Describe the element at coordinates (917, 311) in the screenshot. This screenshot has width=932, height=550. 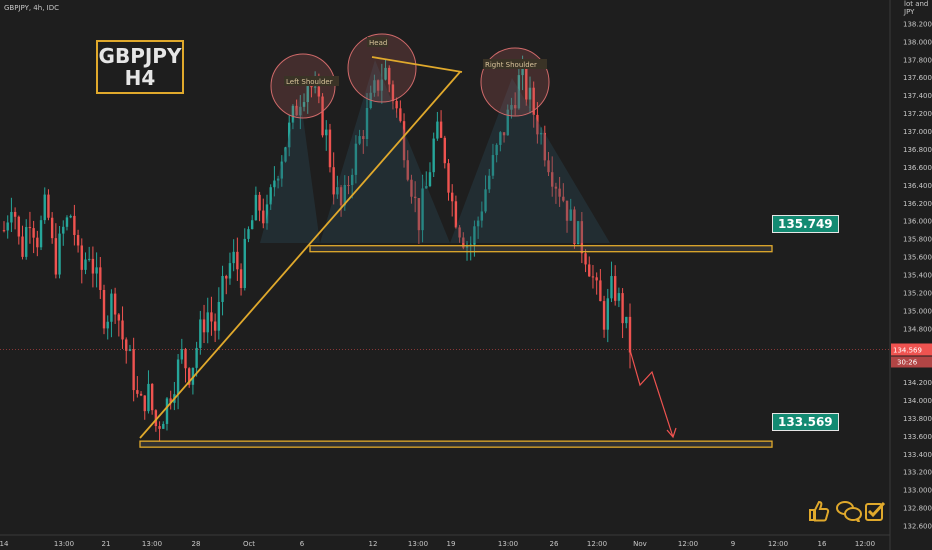
I see `price-tick-16: 135.000` at that location.